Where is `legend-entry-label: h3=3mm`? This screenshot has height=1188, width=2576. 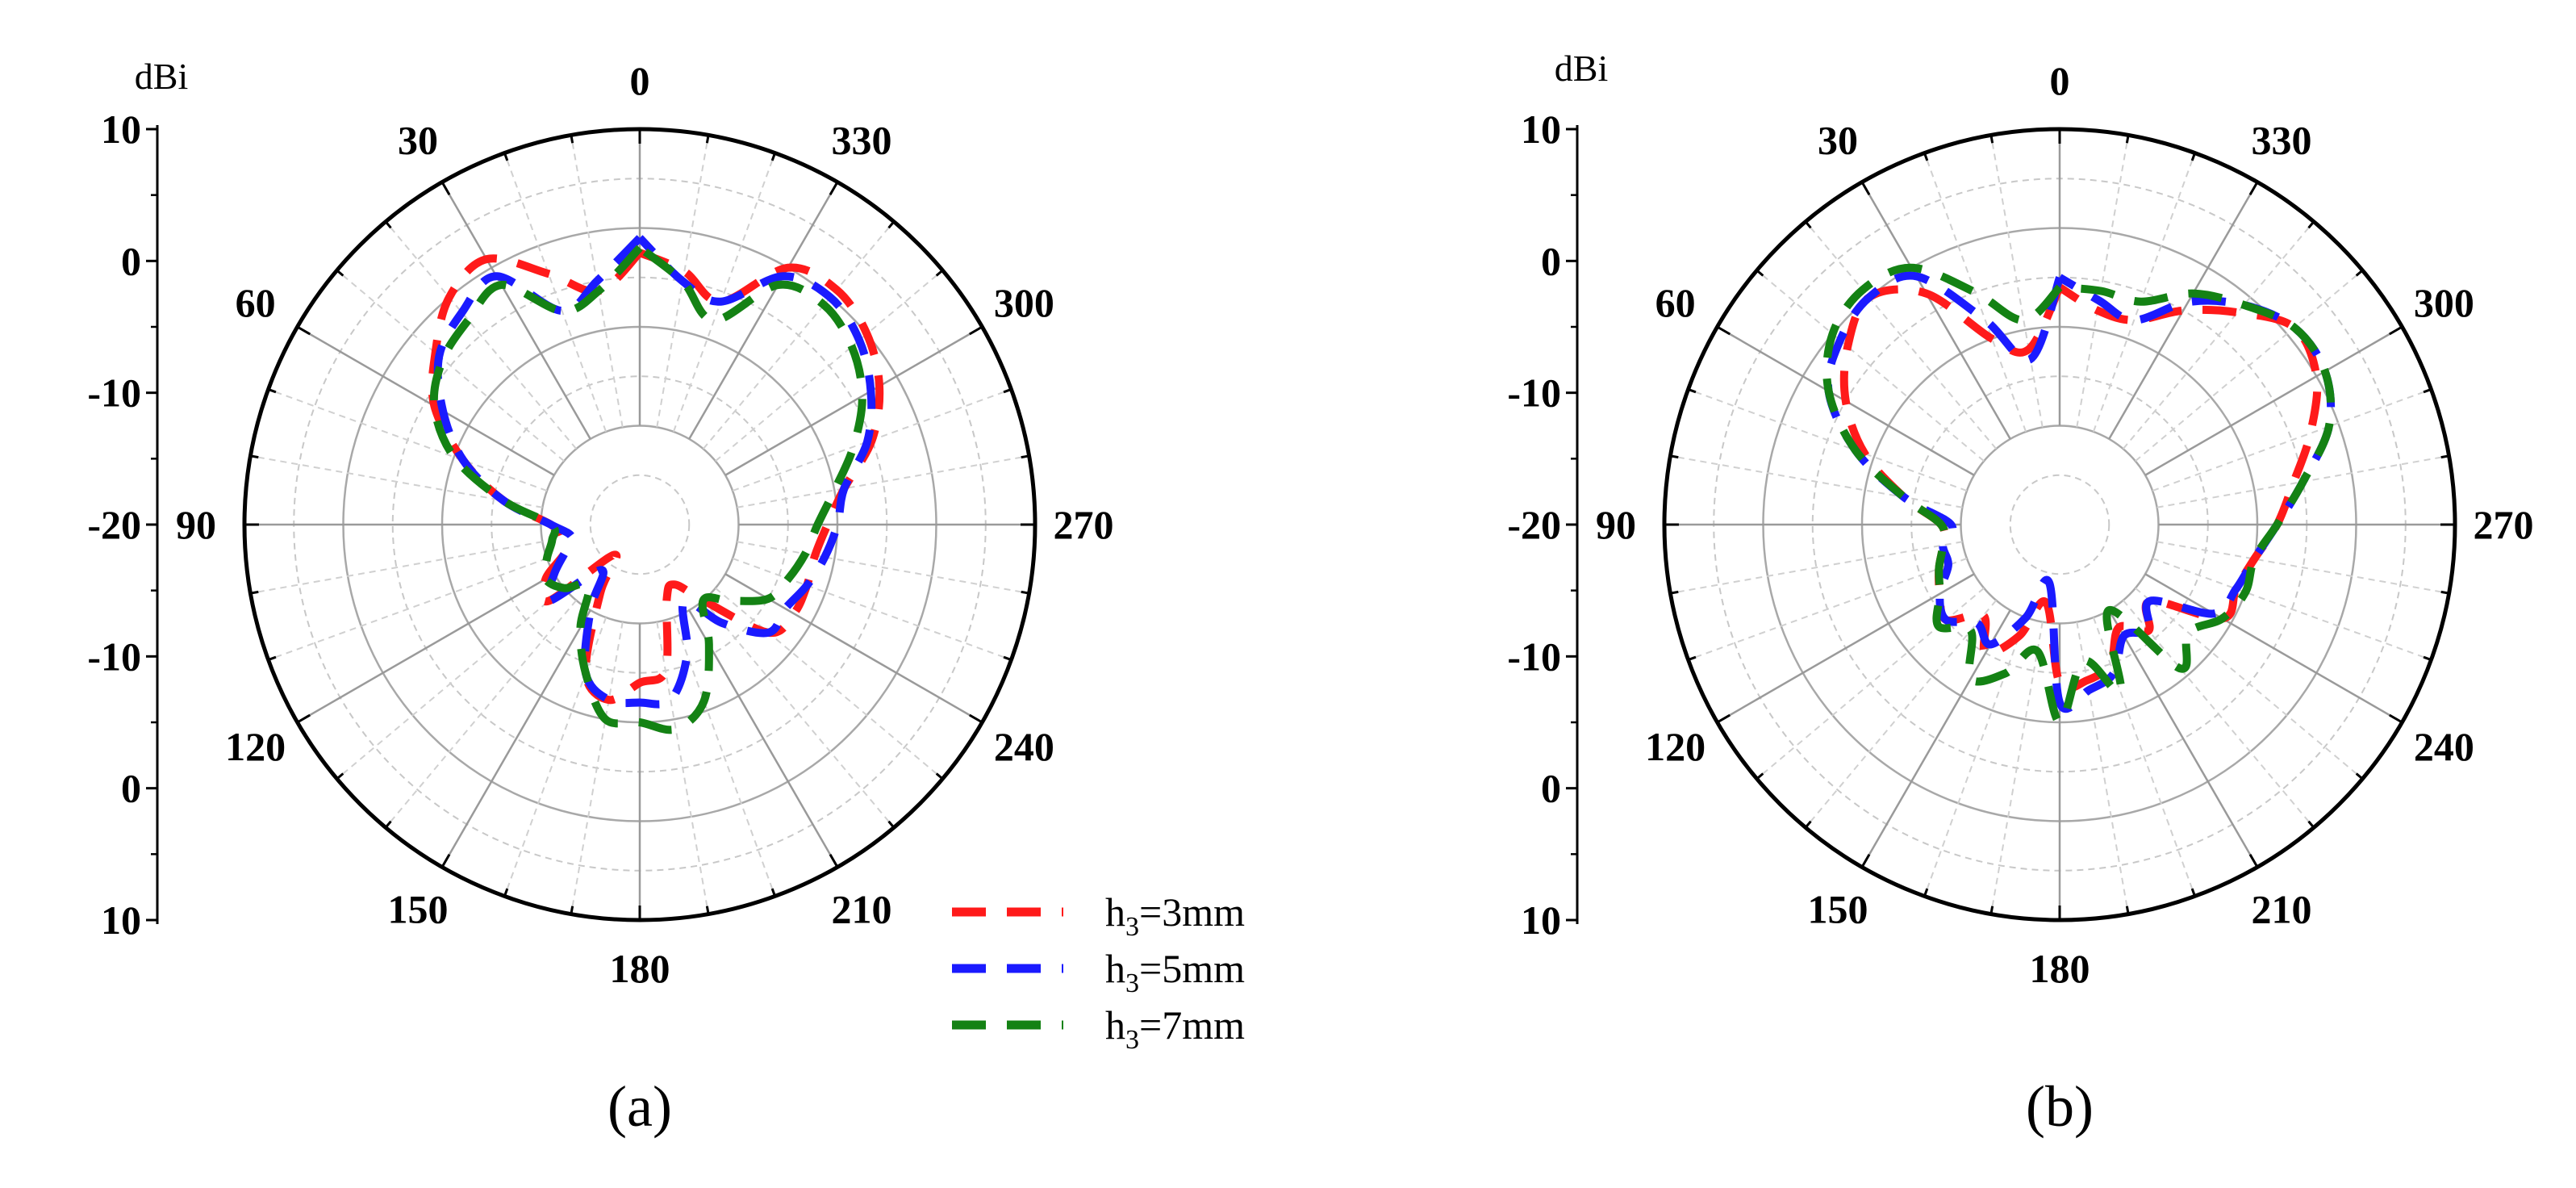
legend-entry-label: h3=3mm is located at coordinates (1175, 915).